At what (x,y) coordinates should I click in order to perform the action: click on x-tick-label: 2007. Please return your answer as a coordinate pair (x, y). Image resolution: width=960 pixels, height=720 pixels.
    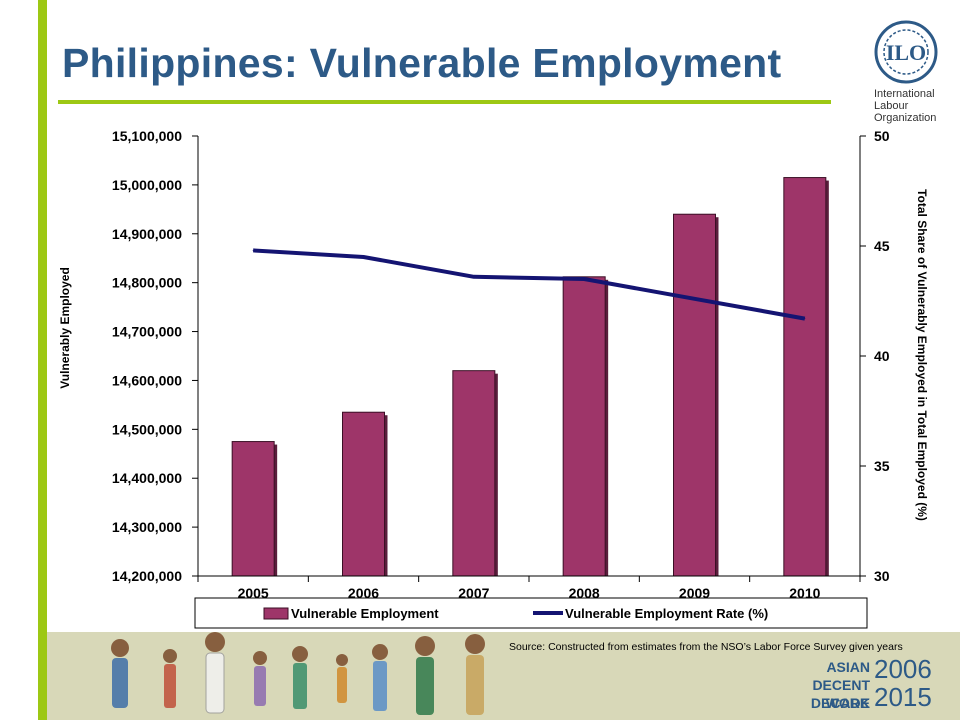
    Looking at the image, I should click on (473, 593).